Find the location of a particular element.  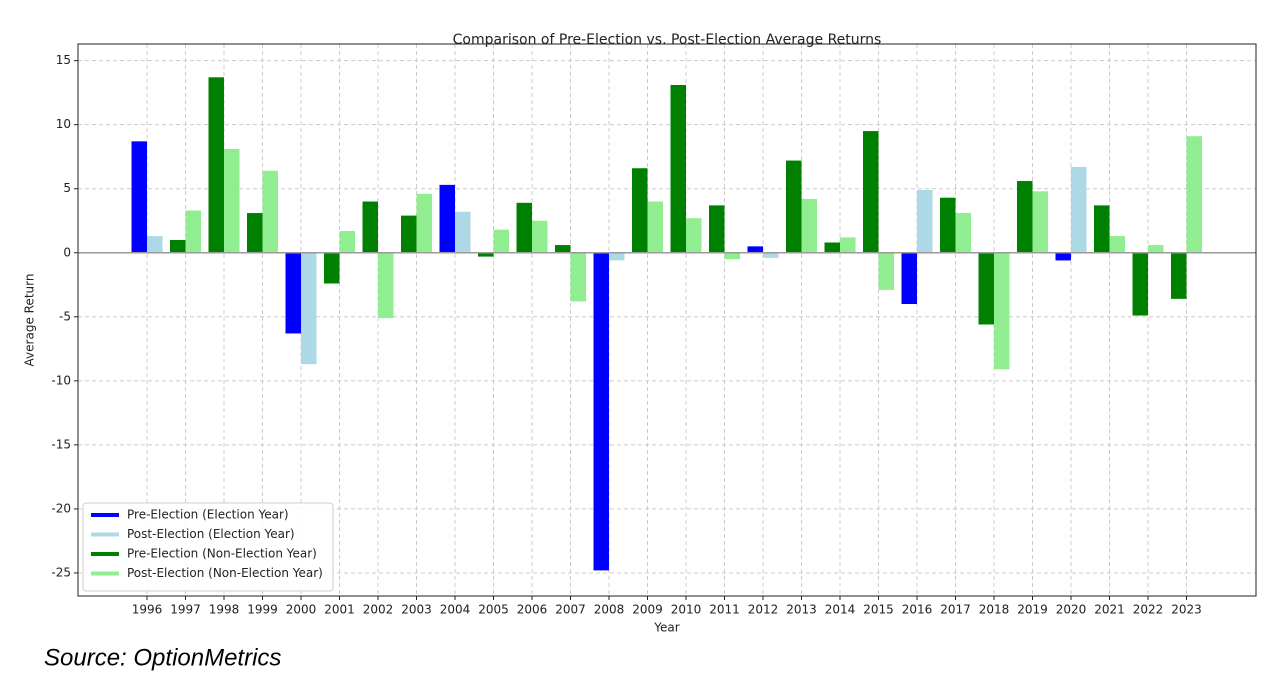

x-tick-label: 1997 is located at coordinates (185, 610).